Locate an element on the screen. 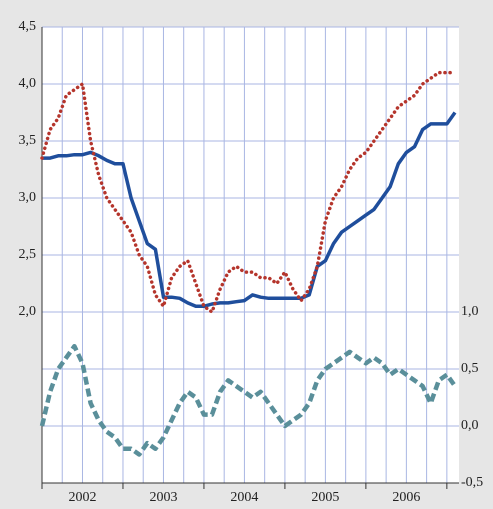  y-tick-label: 2,5 is located at coordinates (28, 254).